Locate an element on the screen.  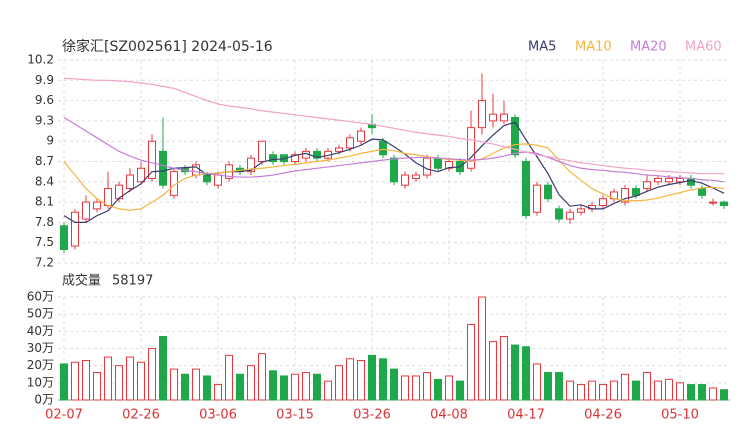
x-tick-label: 03-15 is located at coordinates (295, 415).